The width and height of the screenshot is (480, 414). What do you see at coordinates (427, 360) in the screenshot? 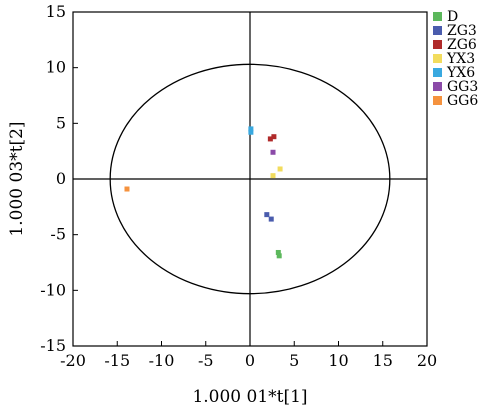
I see `x-tick-label: 20` at bounding box center [427, 360].